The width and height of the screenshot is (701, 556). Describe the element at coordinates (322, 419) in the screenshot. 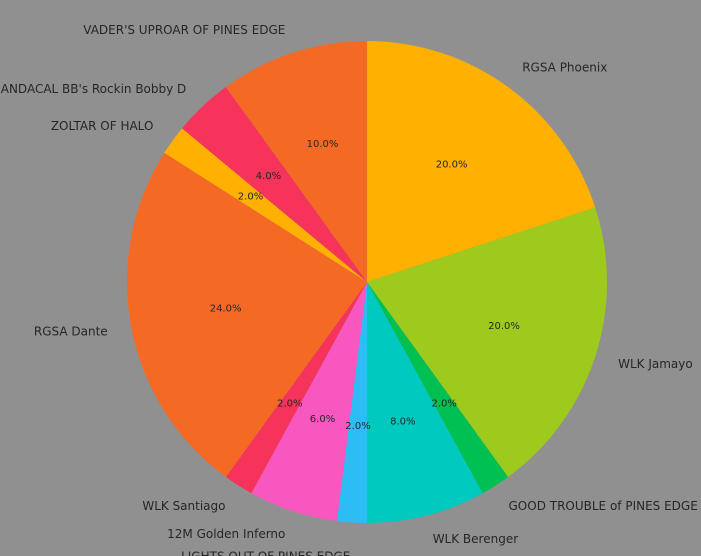

I see `percent-label: 6.0%` at that location.